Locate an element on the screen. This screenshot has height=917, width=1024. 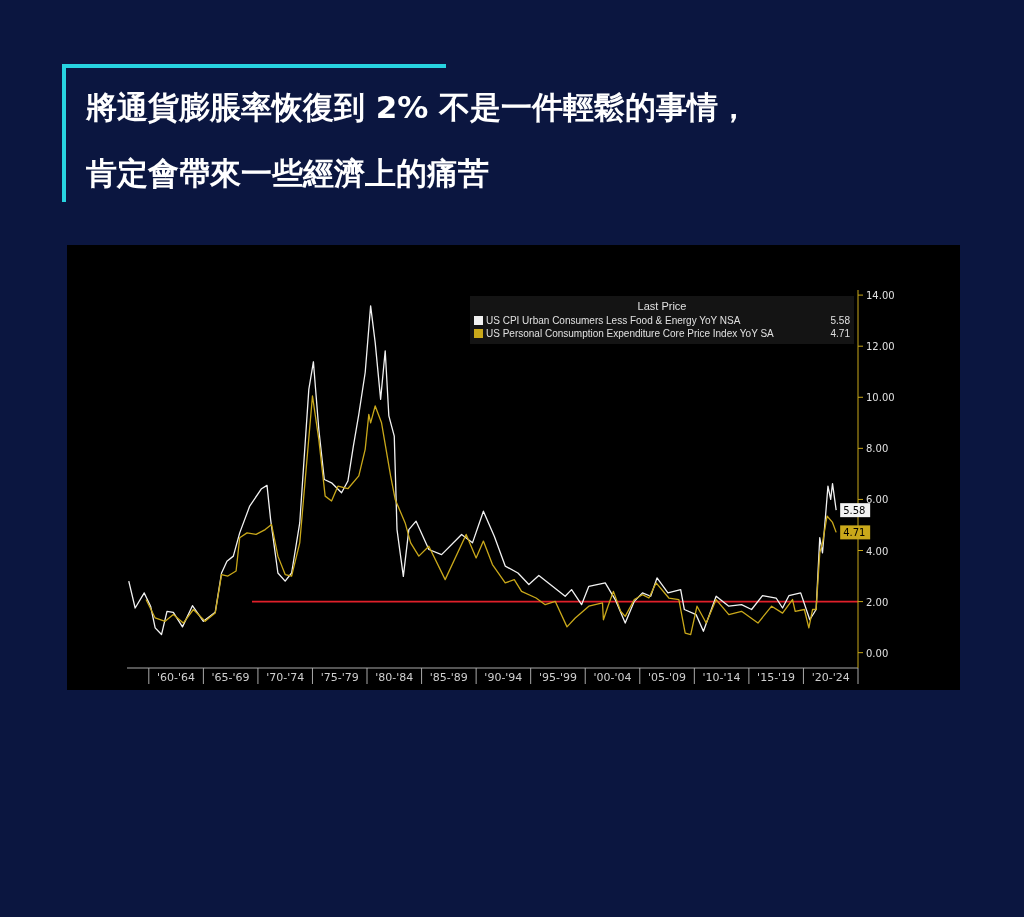
chart-title: 將通貨膨脹率恢復到 2% 不是一件輕鬆的事情，肯定會帶來一些經濟上的痛苦 is located at coordinates (417, 140).